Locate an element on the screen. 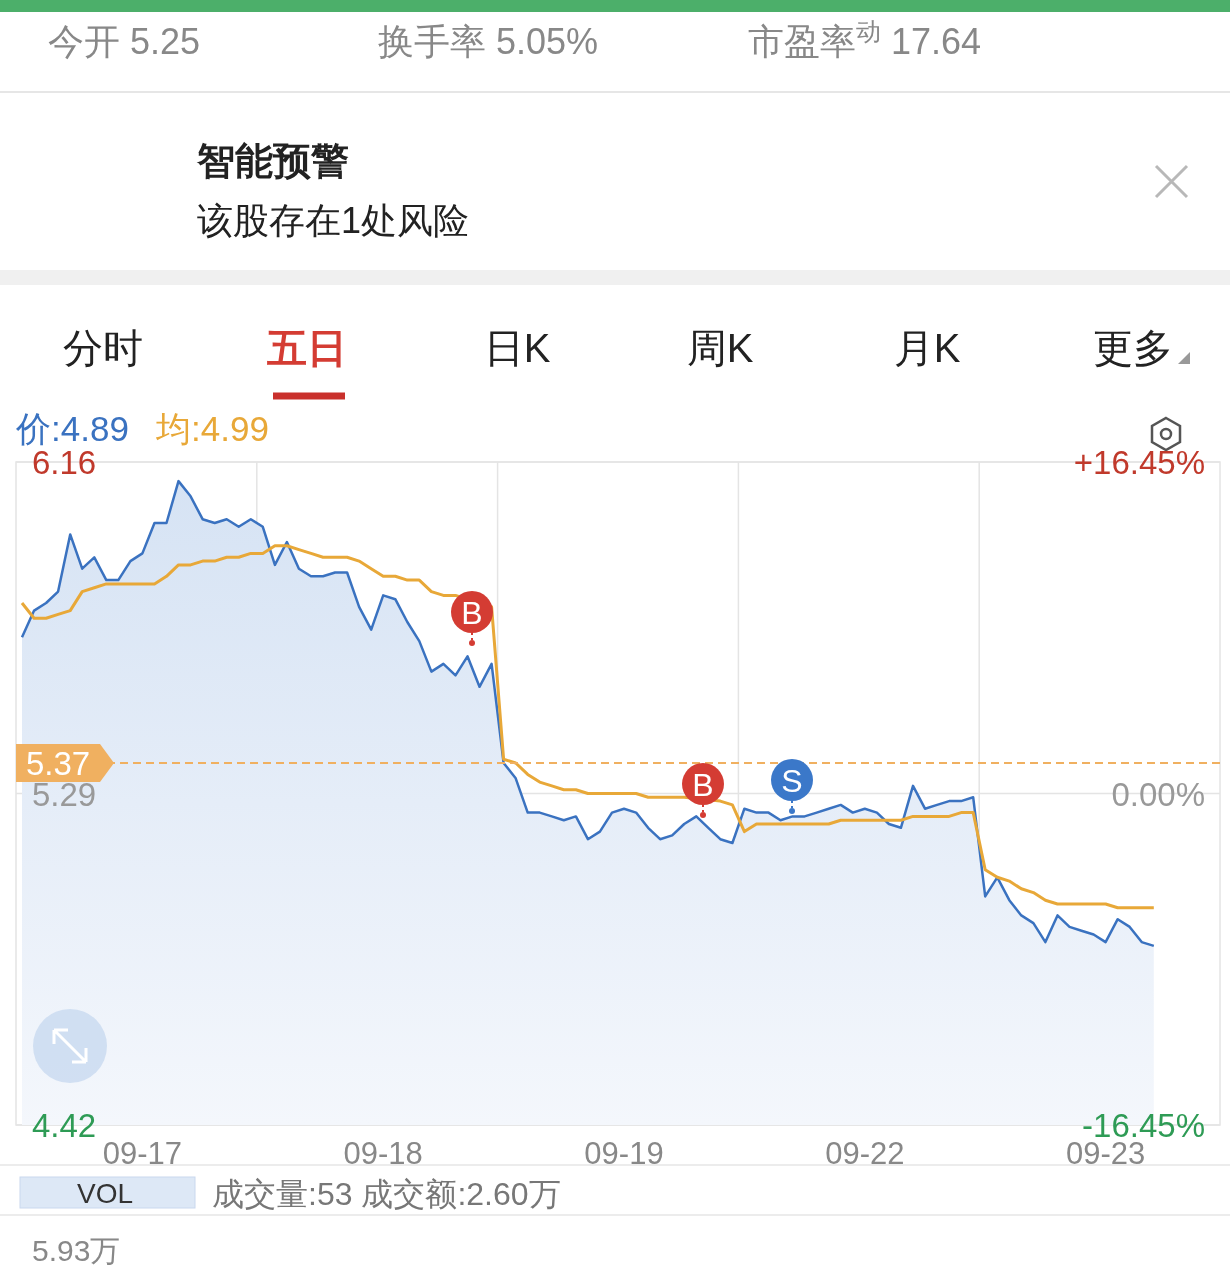 The height and width of the screenshot is (1281, 1230). x-tick-label: 09-18 is located at coordinates (383, 1153).